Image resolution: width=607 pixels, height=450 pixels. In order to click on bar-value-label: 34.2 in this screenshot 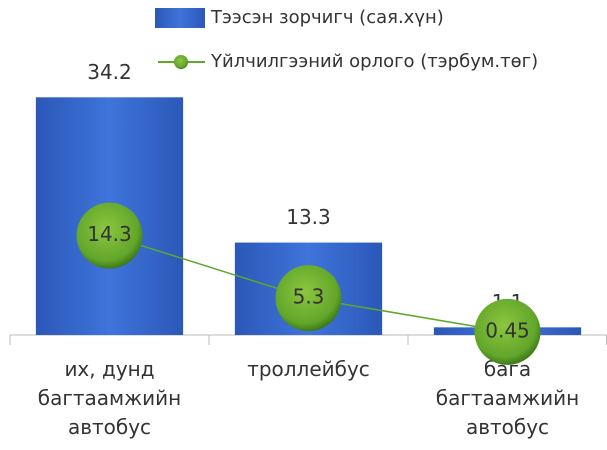, I will do `click(109, 72)`.